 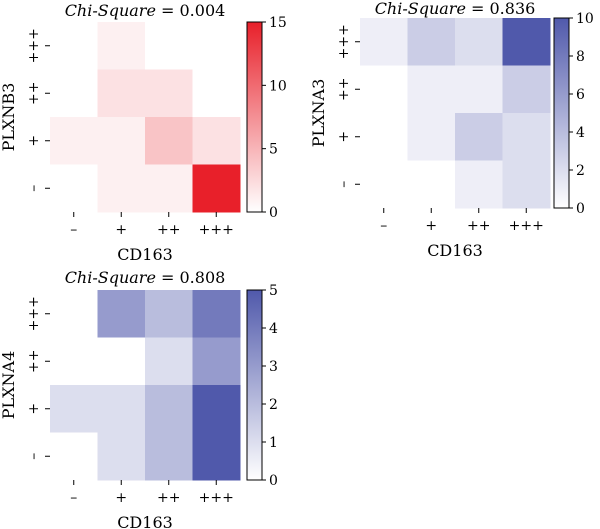 I want to click on colorbar-tick-label: 15, so click(x=278, y=23).